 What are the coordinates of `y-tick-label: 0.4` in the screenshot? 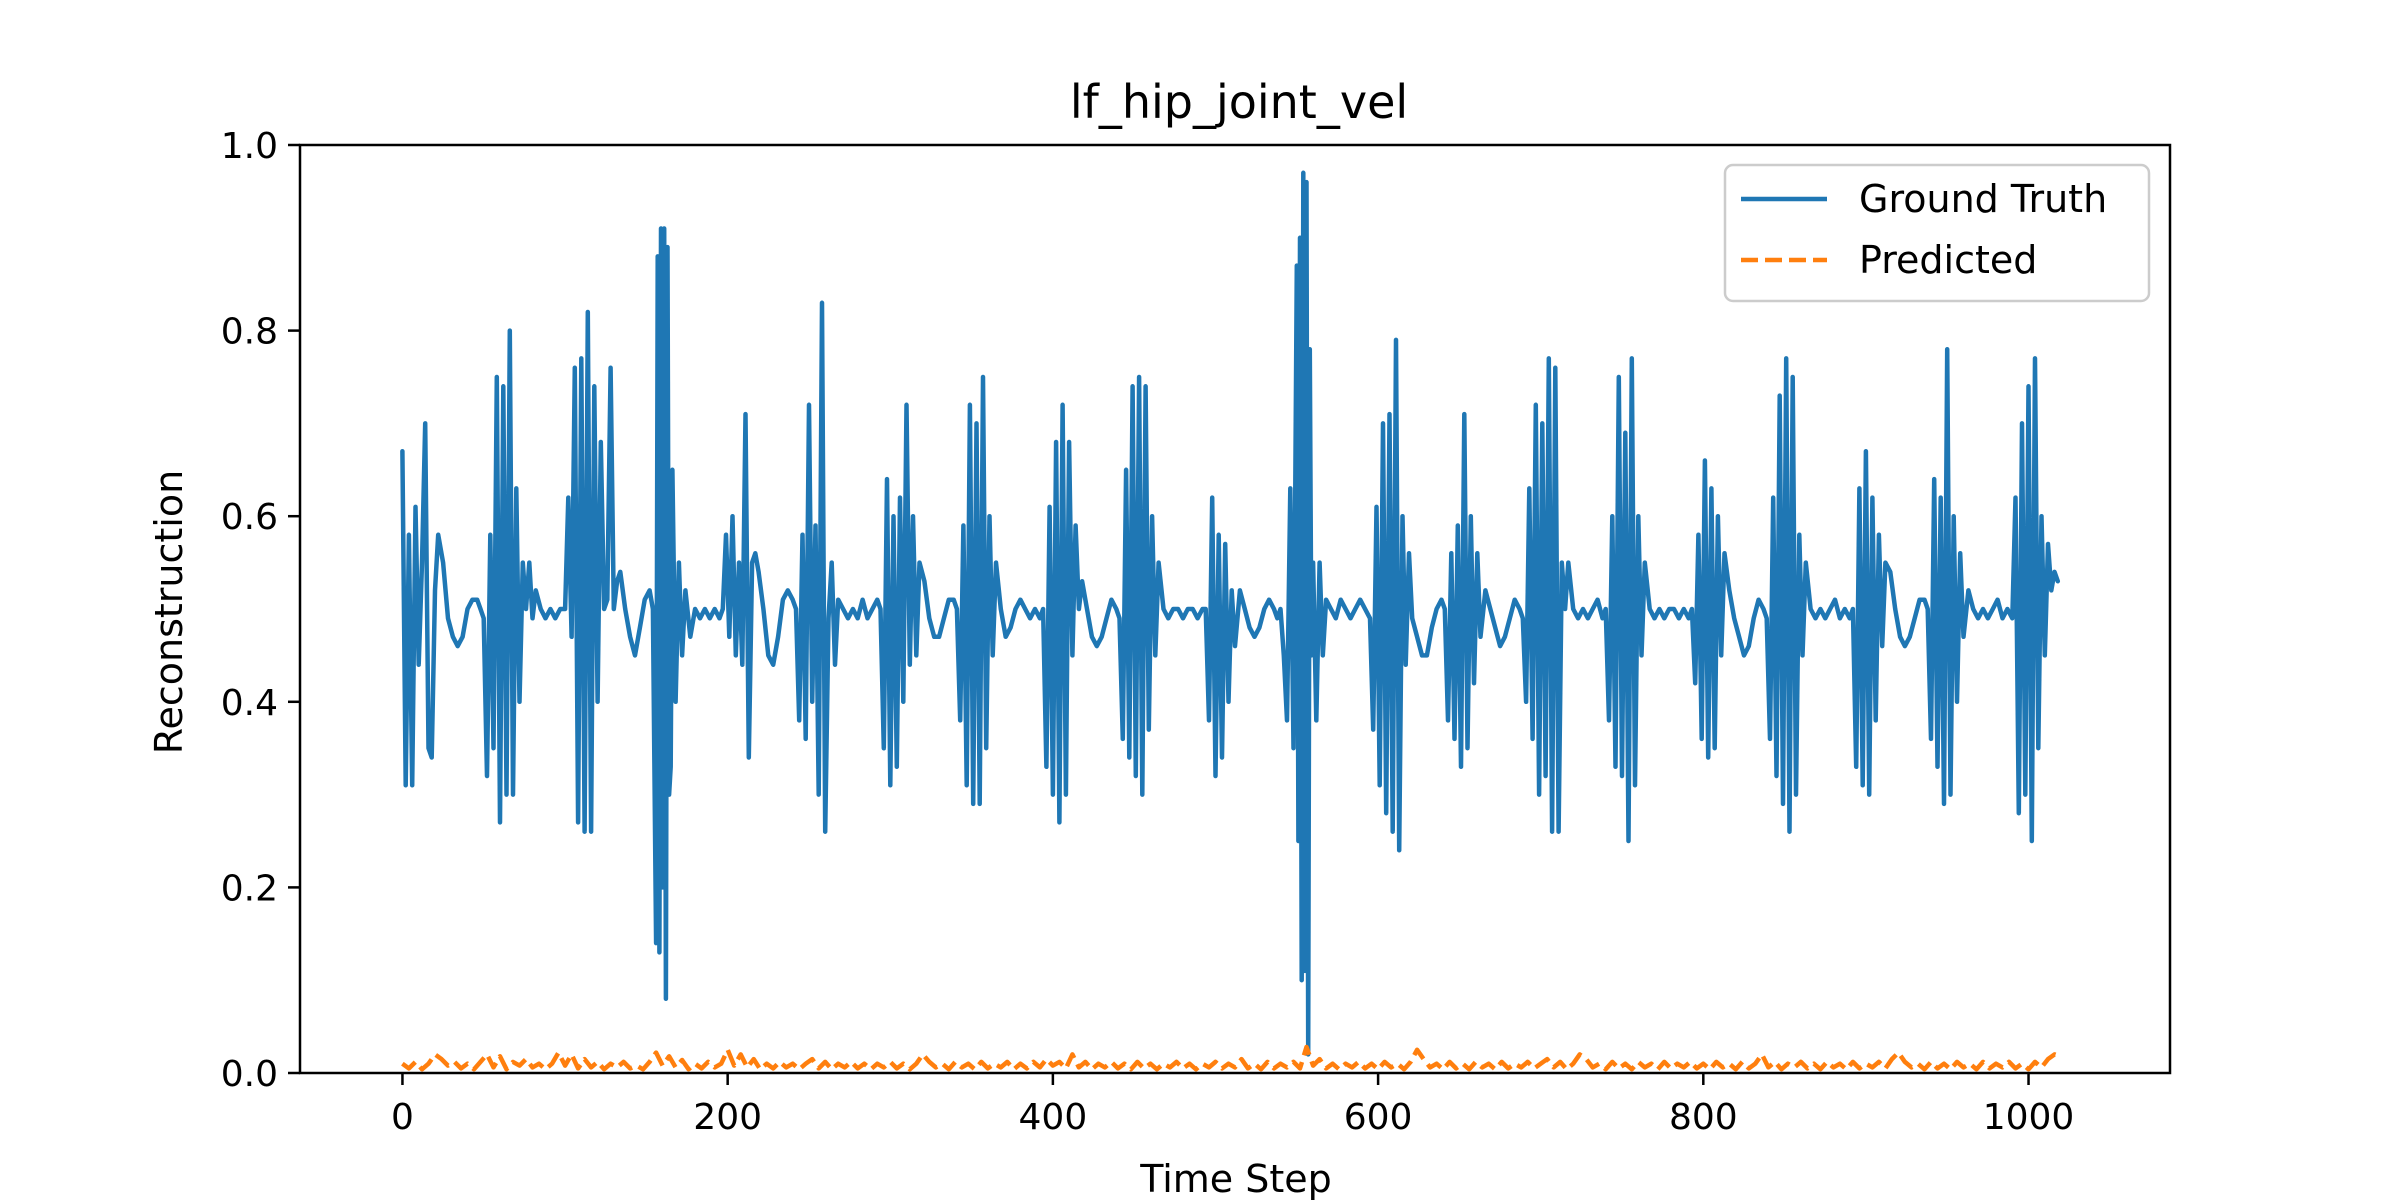 It's located at (249, 703).